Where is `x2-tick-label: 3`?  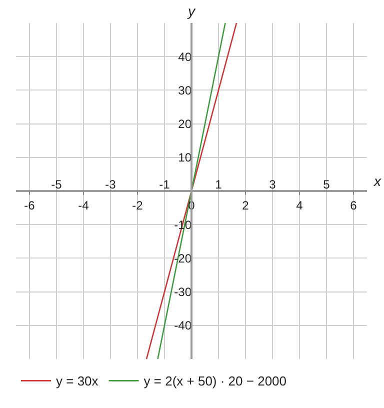 x2-tick-label: 3 is located at coordinates (272, 185).